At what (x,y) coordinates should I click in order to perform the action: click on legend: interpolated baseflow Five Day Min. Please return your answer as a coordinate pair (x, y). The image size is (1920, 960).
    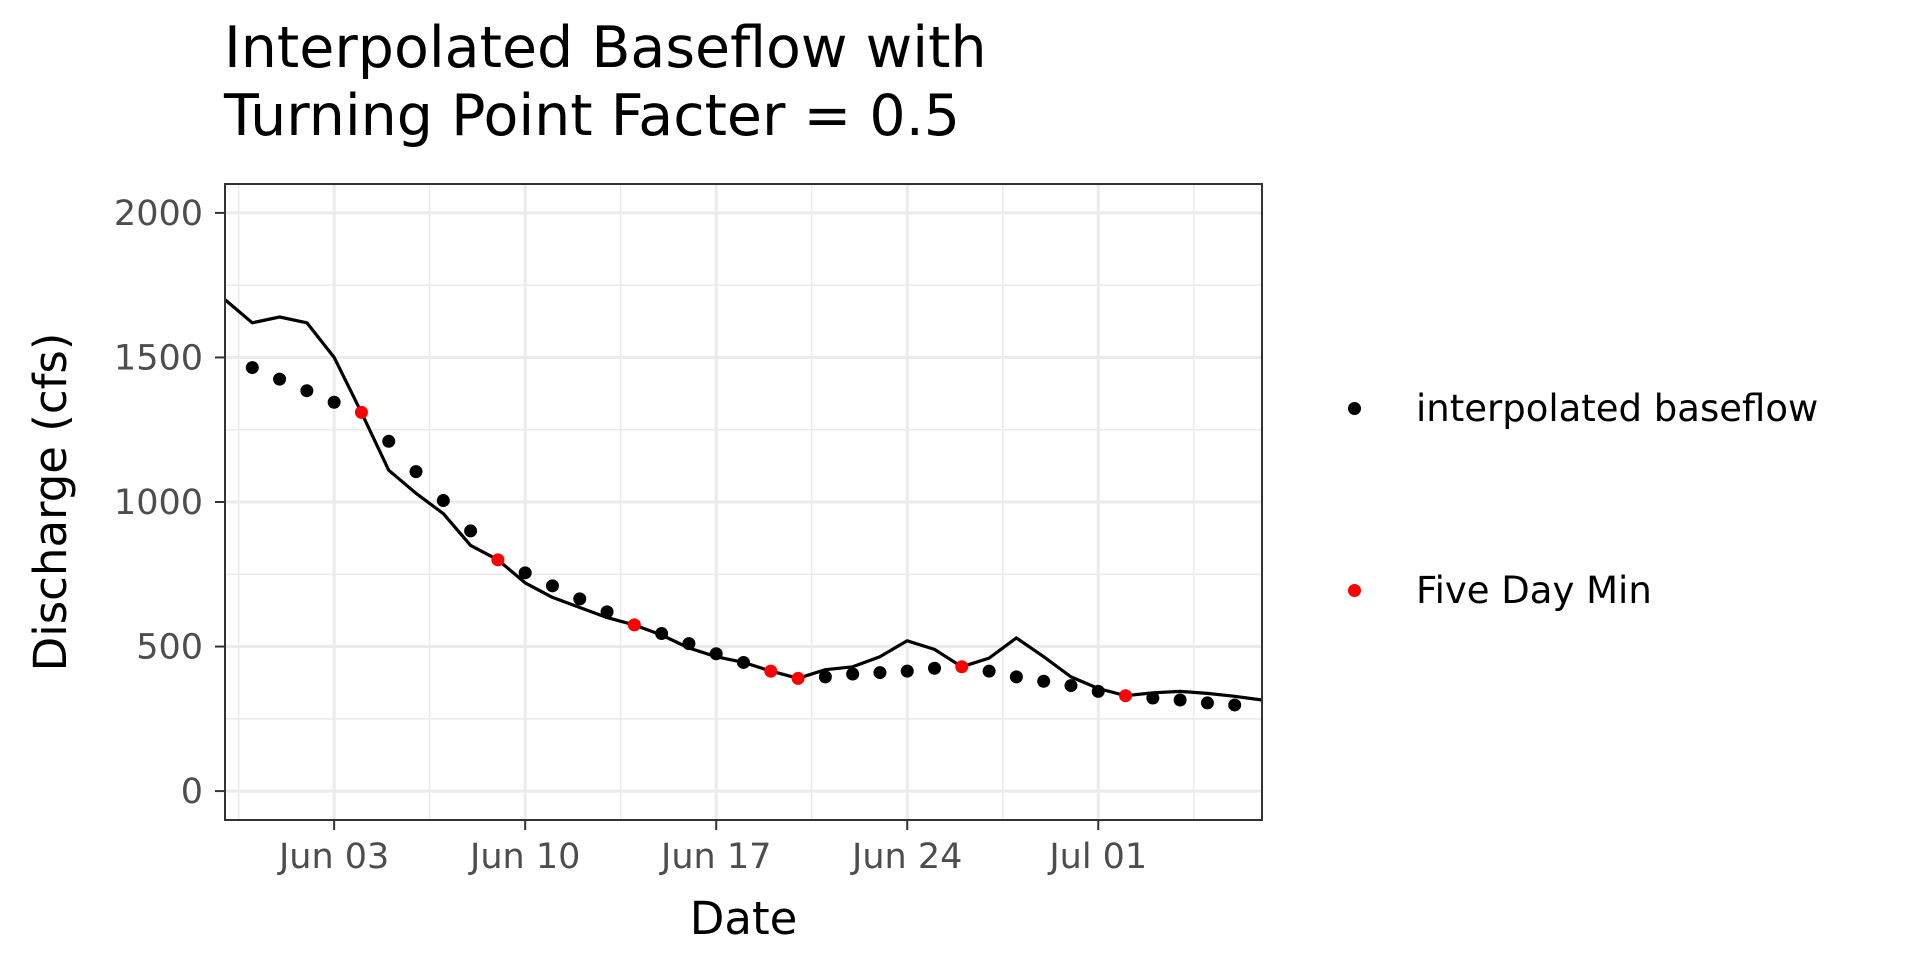
    Looking at the image, I should click on (1574, 499).